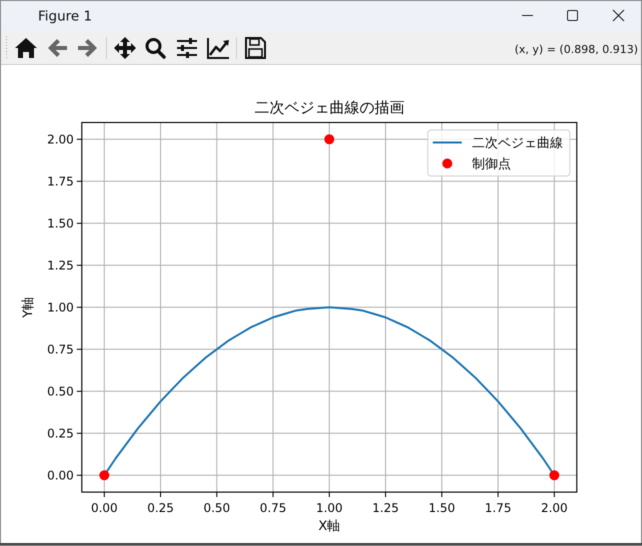  I want to click on x-tick-label: 1.75, so click(498, 508).